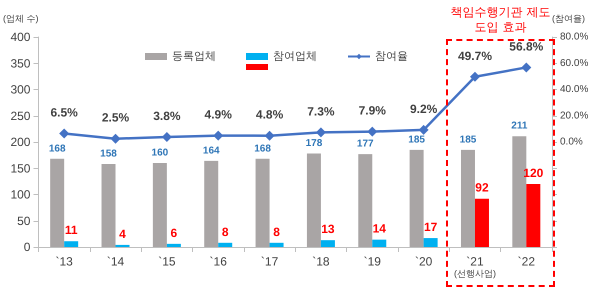  What do you see at coordinates (20, 63) in the screenshot?
I see `y-tick-label: 350` at bounding box center [20, 63].